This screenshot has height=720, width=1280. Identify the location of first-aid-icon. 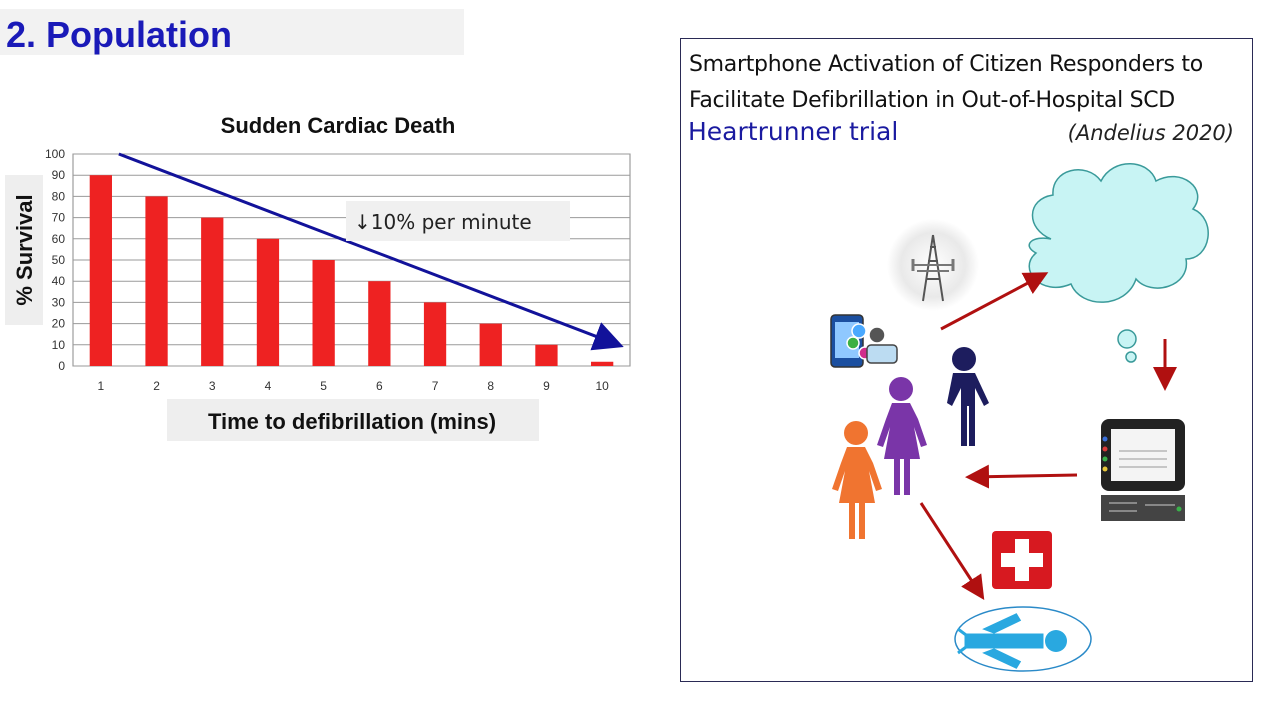
(1022, 560).